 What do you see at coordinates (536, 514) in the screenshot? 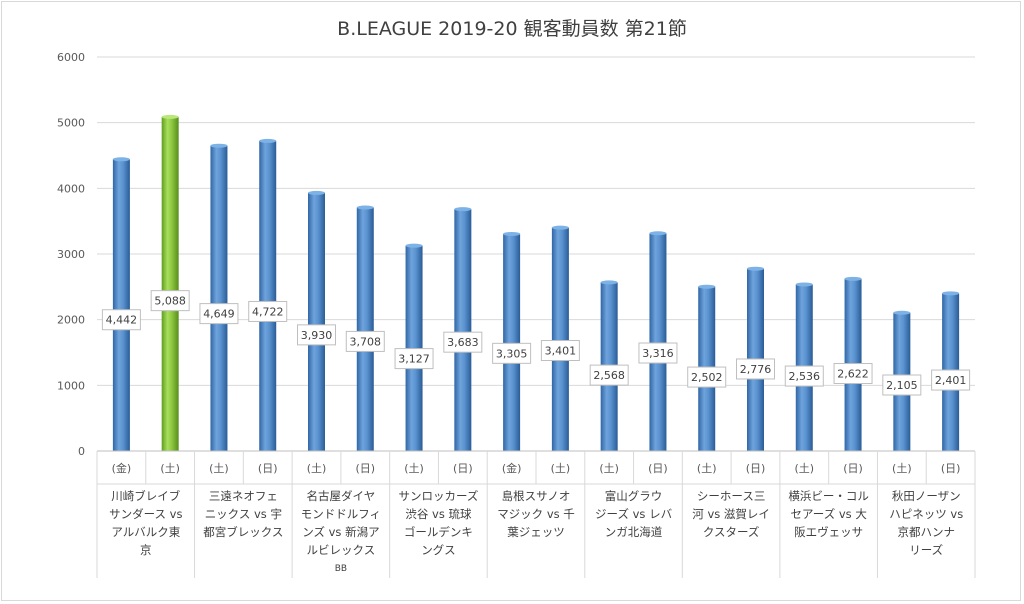
I see `match-label-line: マジック vs 千` at bounding box center [536, 514].